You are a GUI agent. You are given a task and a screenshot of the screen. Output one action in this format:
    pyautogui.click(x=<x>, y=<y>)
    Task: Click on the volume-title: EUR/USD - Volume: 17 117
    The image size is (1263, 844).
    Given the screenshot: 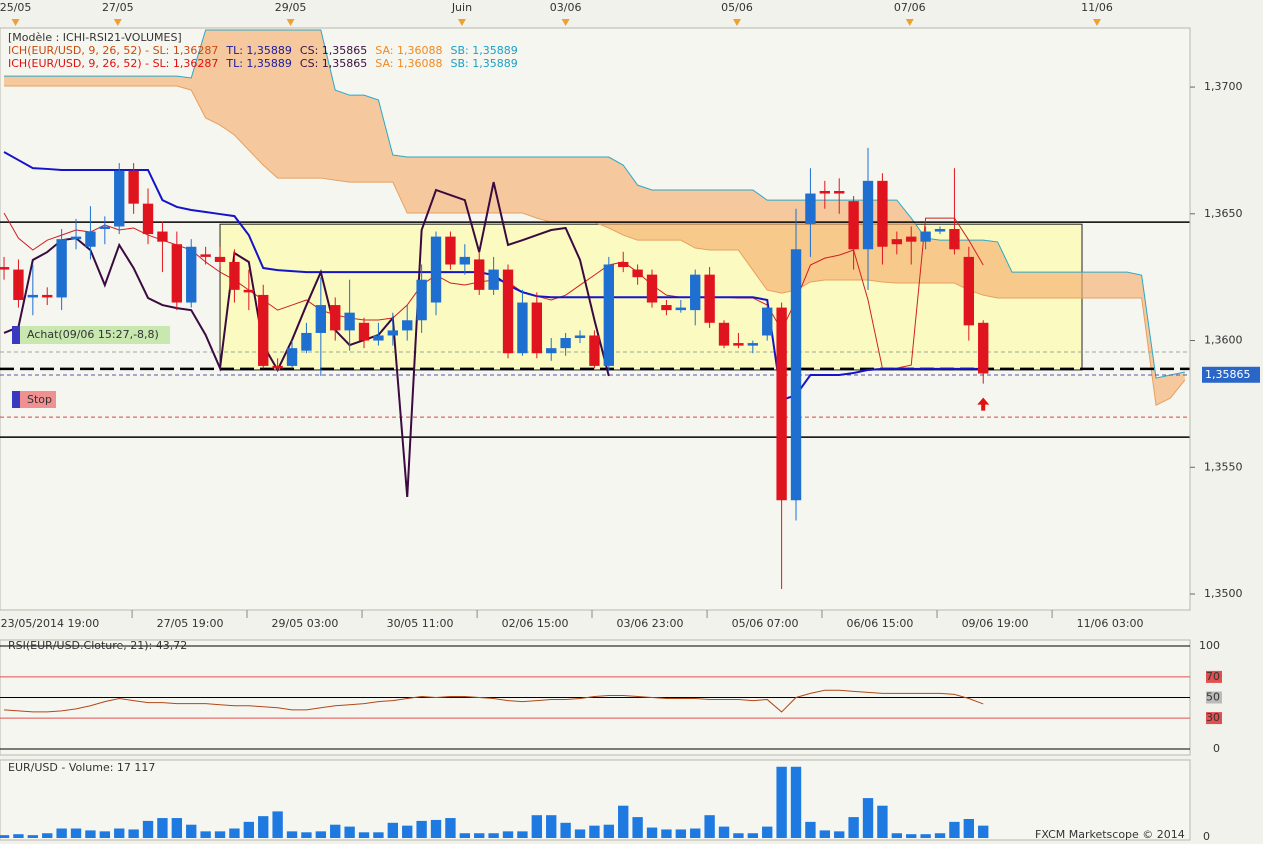 What is the action you would take?
    pyautogui.click(x=81, y=767)
    